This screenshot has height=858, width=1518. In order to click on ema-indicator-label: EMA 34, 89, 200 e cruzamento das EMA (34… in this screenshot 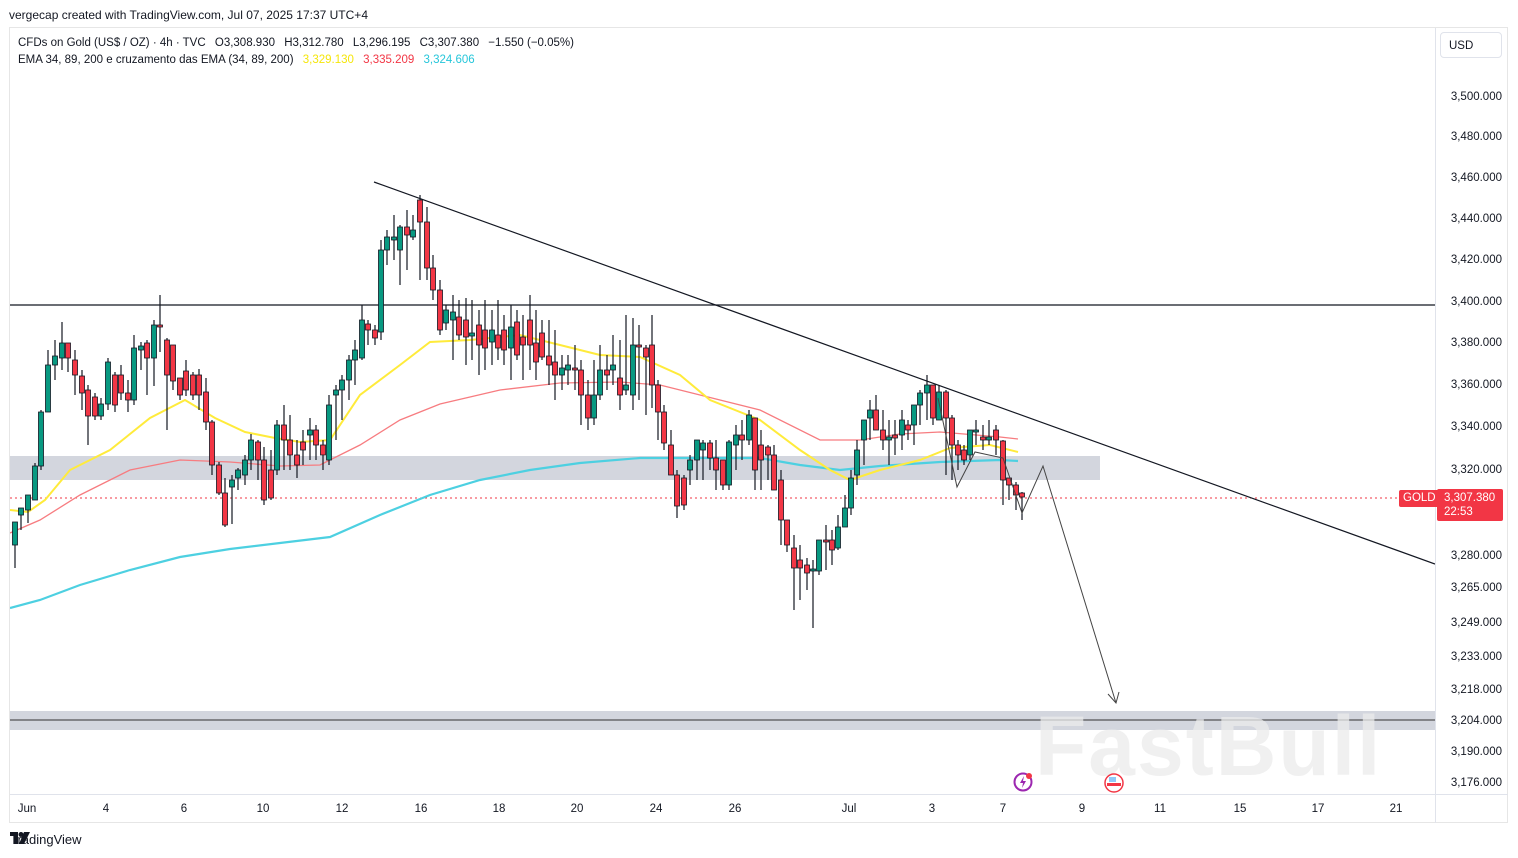, I will do `click(156, 60)`.